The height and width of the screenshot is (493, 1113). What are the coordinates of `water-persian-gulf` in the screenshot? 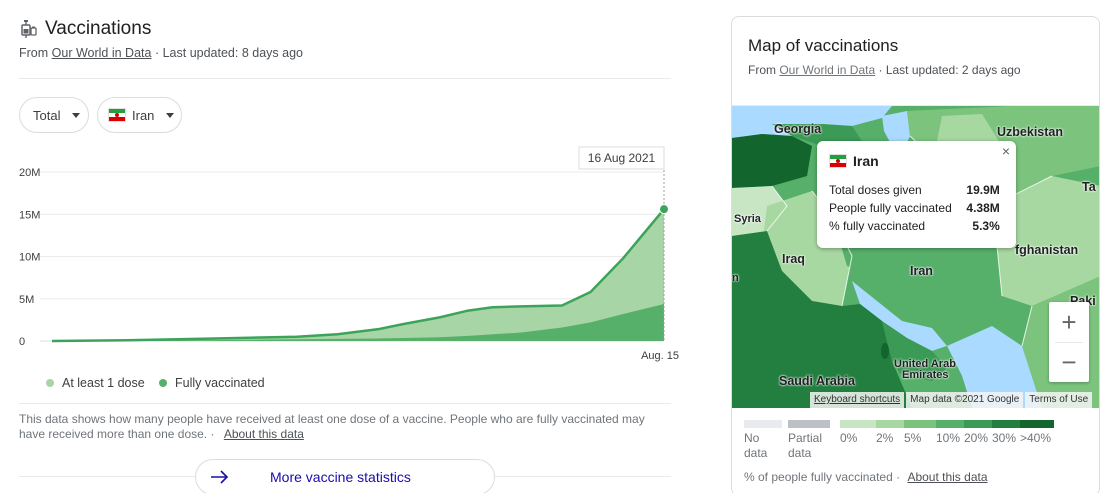 It's located at (899, 316).